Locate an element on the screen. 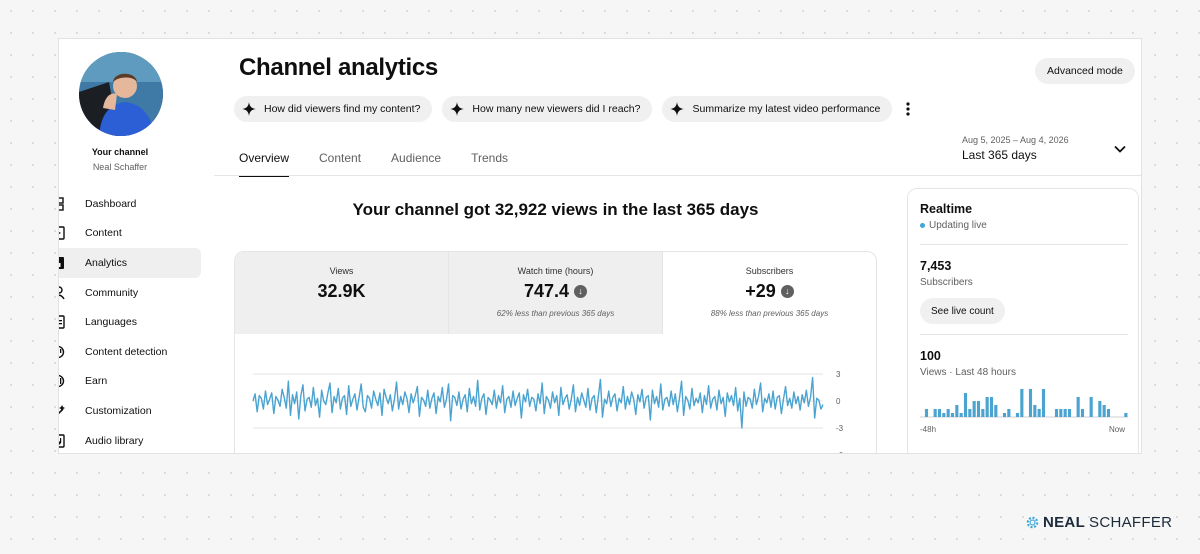 The image size is (1200, 554). sidebar-item-customization: Customization is located at coordinates (130, 411).